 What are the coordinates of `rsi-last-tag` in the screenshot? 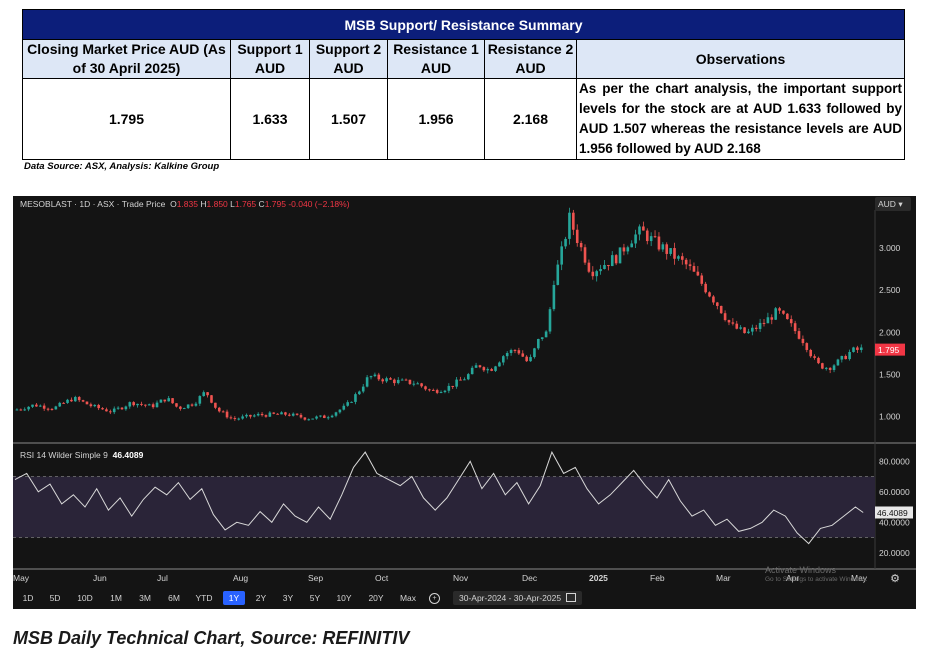 It's located at (894, 512).